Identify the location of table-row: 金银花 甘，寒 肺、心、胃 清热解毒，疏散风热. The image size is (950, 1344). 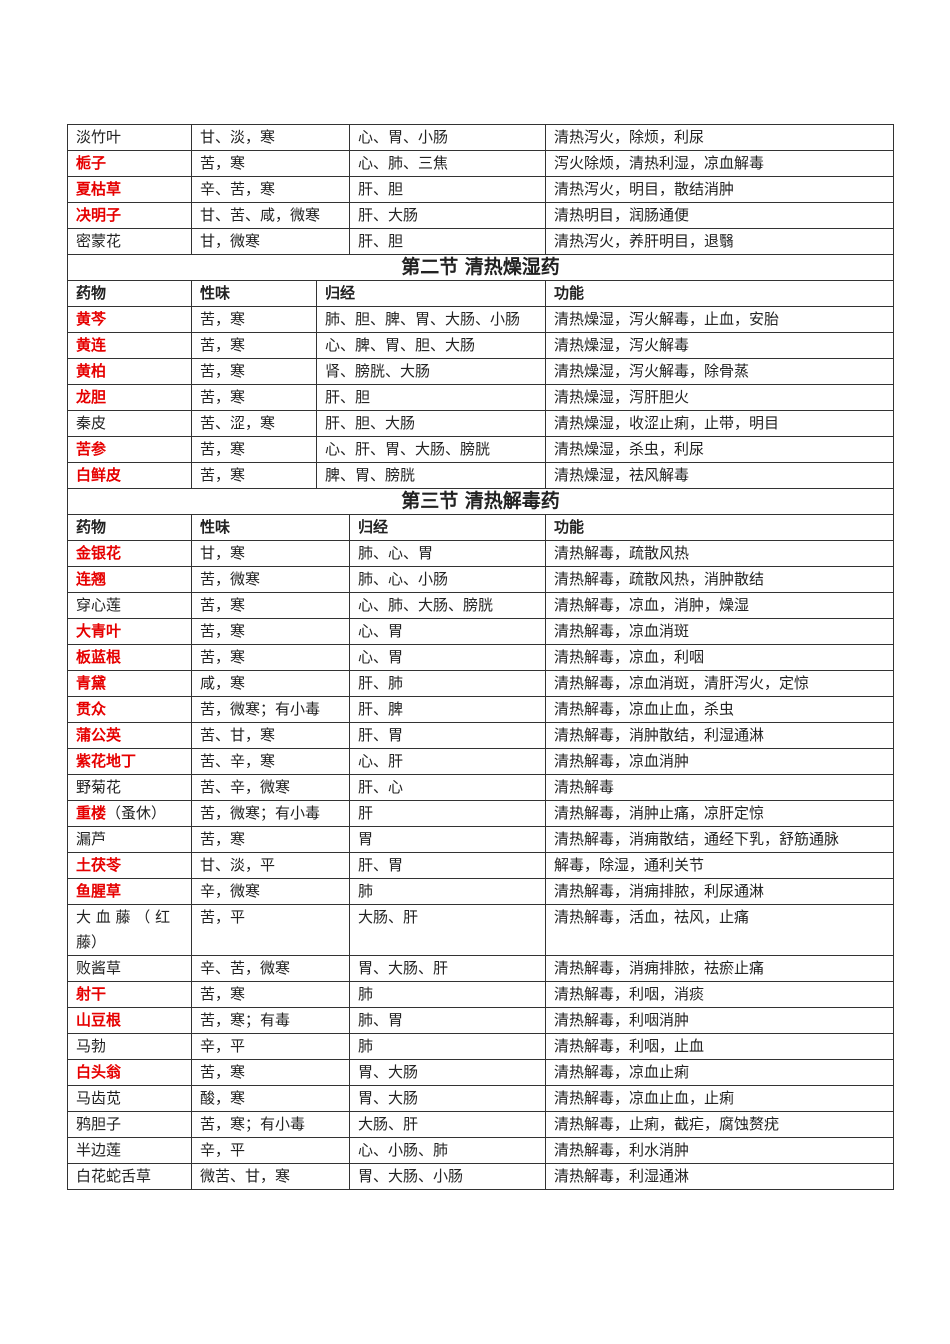
(480, 553).